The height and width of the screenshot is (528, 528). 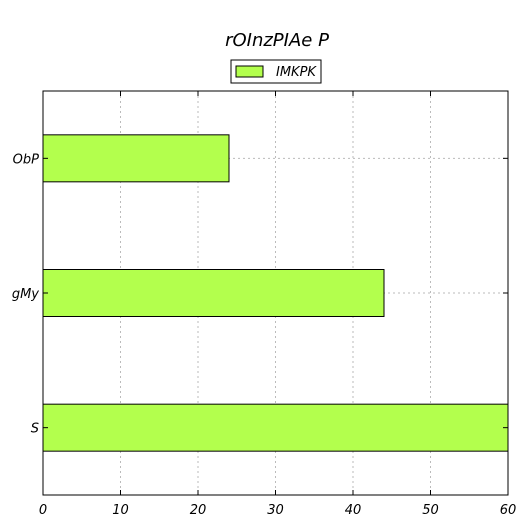 I want to click on category-labels: ObP gMy S, so click(x=25, y=294).